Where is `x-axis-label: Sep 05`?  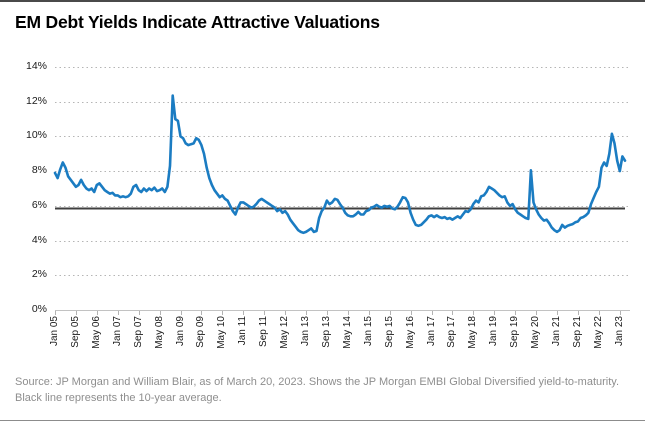
x-axis-label: Sep 05 is located at coordinates (75, 332).